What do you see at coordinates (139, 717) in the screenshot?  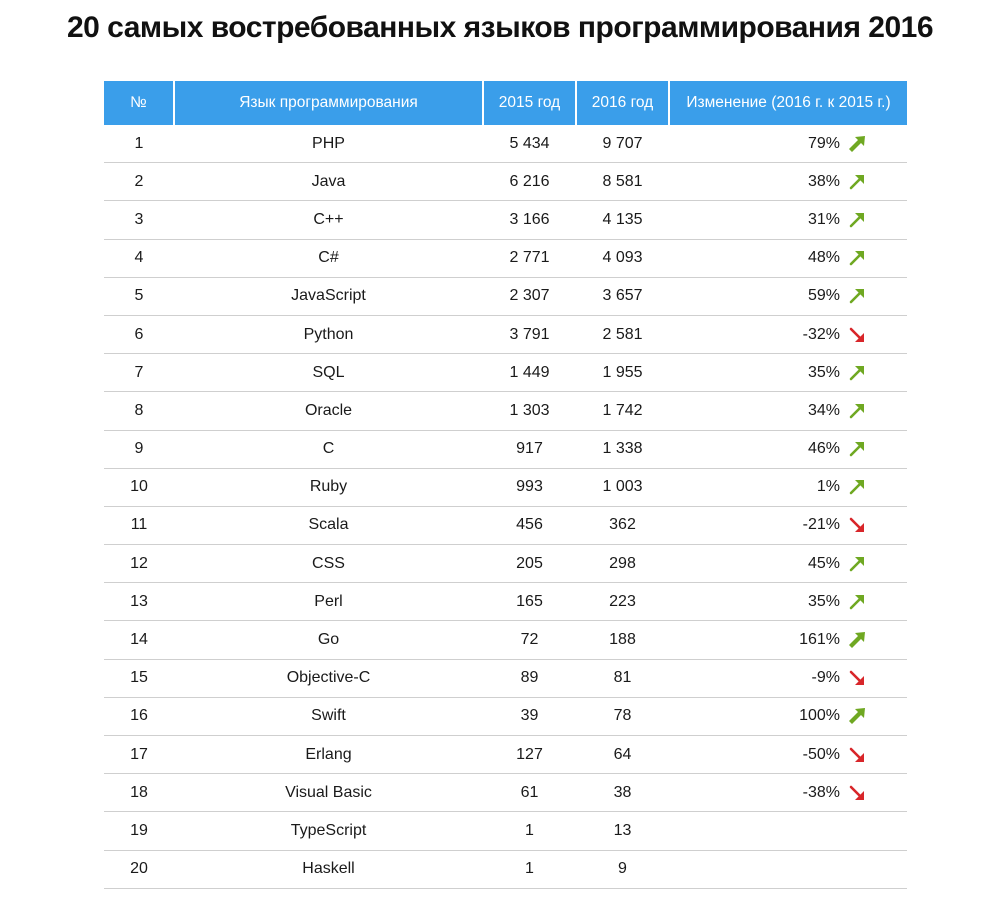 I see `rank-cell: 16` at bounding box center [139, 717].